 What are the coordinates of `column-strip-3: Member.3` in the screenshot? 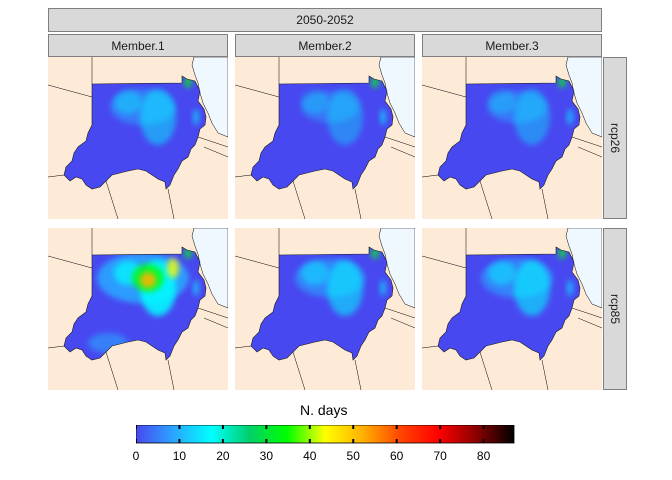 It's located at (512, 45).